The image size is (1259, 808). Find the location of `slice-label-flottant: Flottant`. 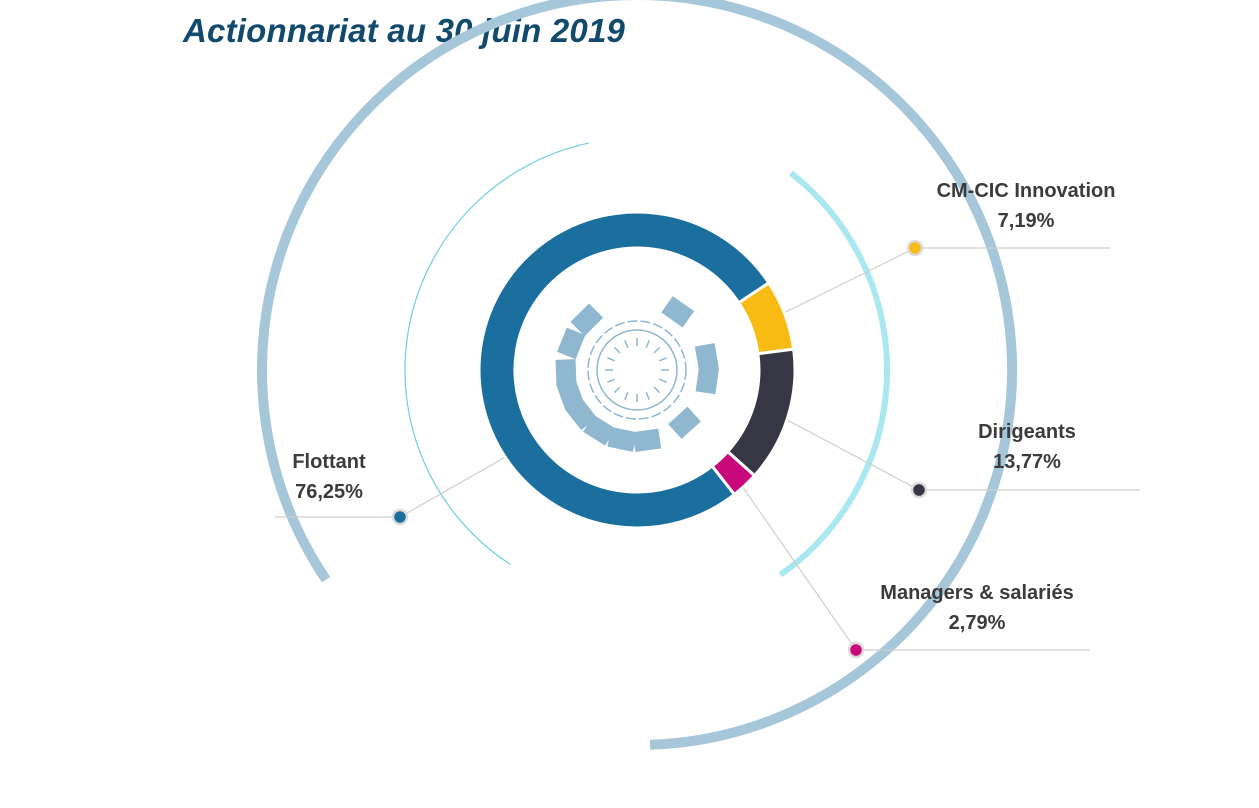

slice-label-flottant: Flottant is located at coordinates (329, 462).